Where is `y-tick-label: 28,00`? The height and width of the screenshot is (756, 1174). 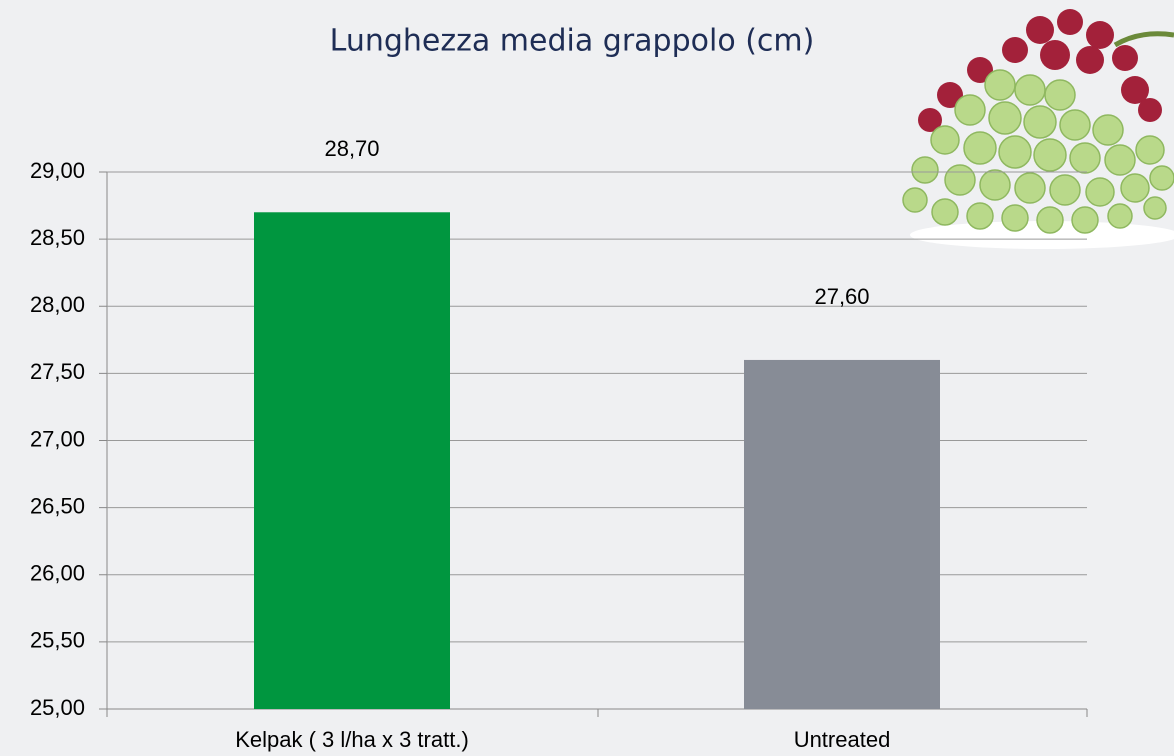
y-tick-label: 28,00 is located at coordinates (57, 304).